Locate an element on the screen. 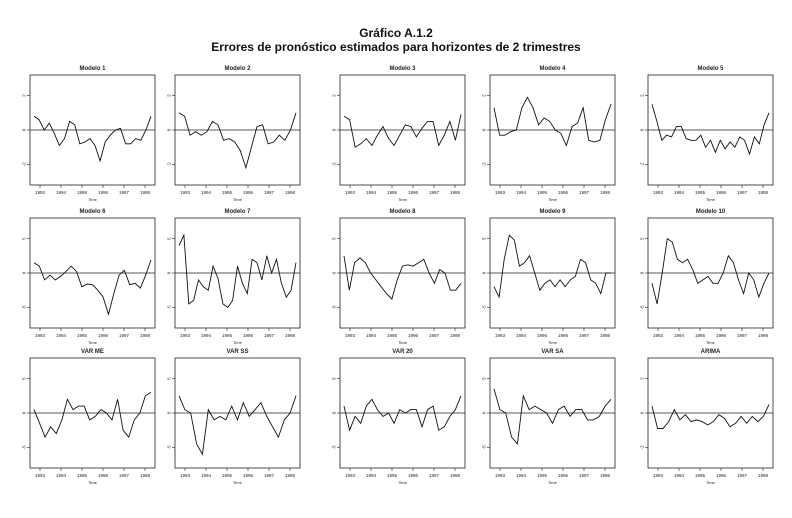 The width and height of the screenshot is (792, 518). chart-title: Modelo 6 is located at coordinates (92, 212).